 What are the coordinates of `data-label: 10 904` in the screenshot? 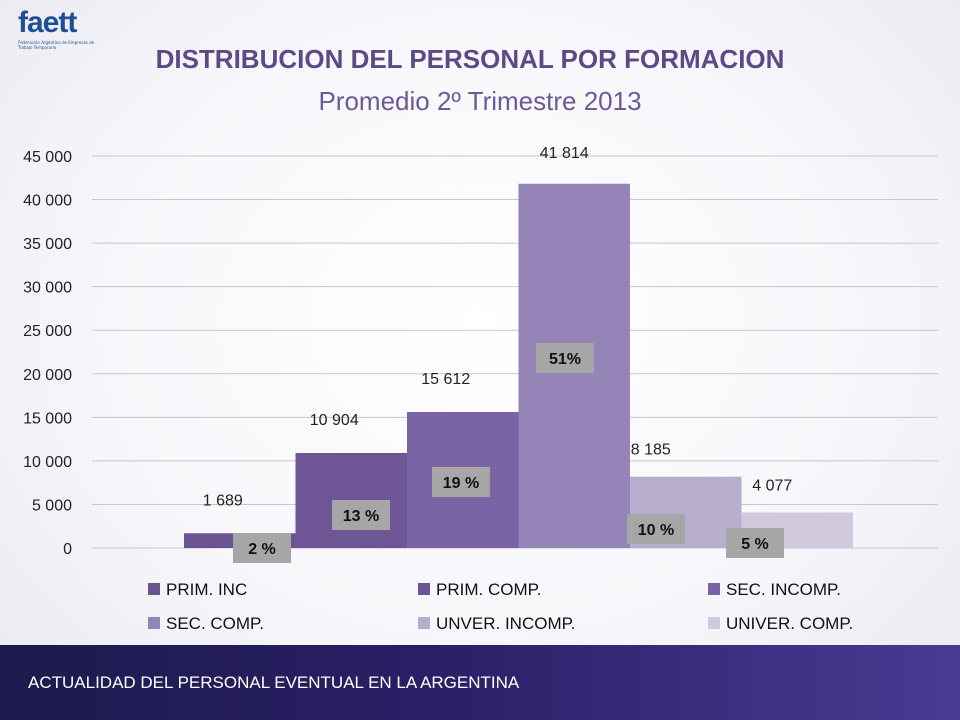 It's located at (334, 420).